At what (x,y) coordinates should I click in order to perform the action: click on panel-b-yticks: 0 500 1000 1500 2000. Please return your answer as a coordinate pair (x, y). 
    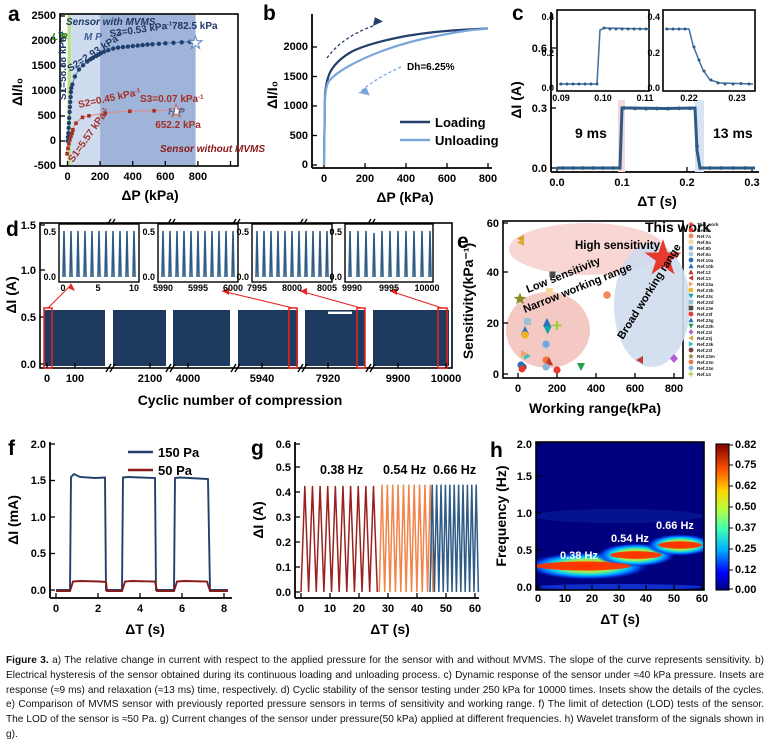
    Looking at the image, I should click on (296, 106).